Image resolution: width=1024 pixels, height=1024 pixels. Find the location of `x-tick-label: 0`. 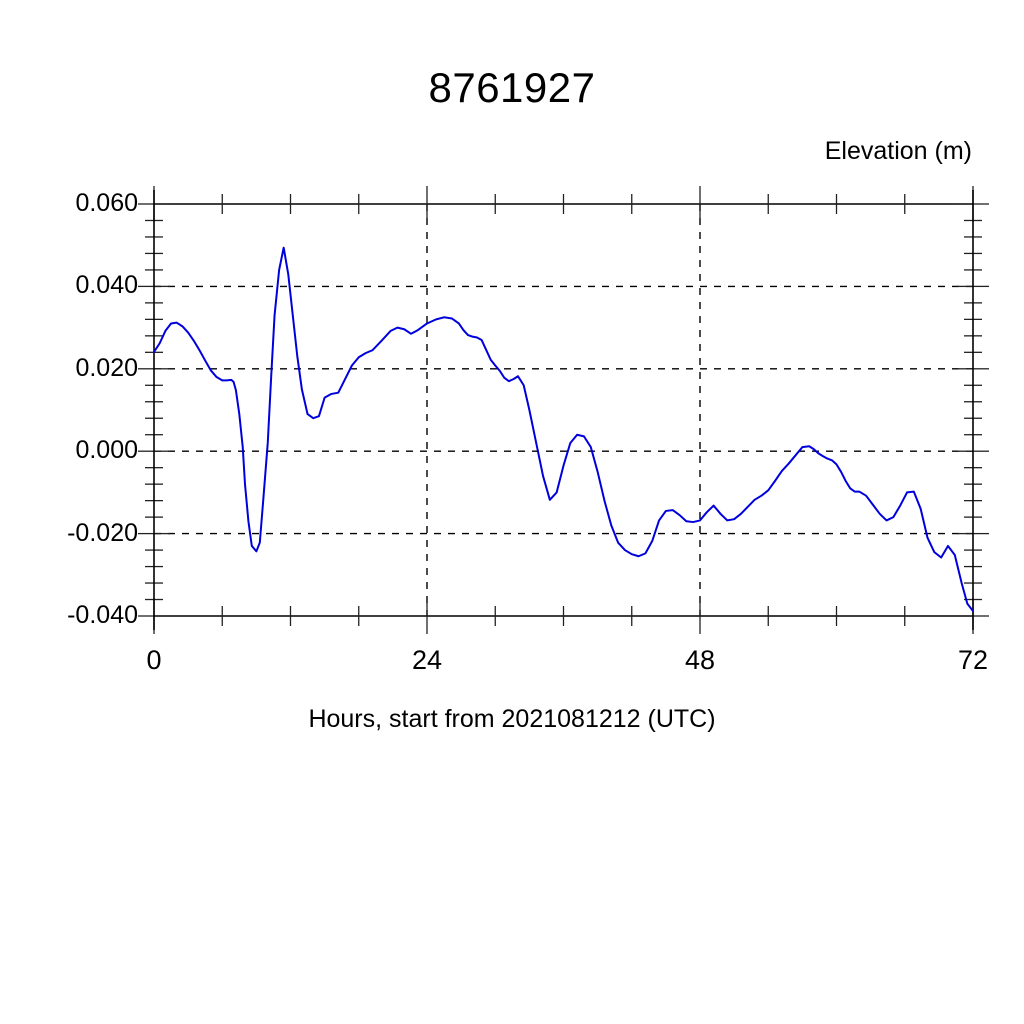

x-tick-label: 0 is located at coordinates (154, 660).